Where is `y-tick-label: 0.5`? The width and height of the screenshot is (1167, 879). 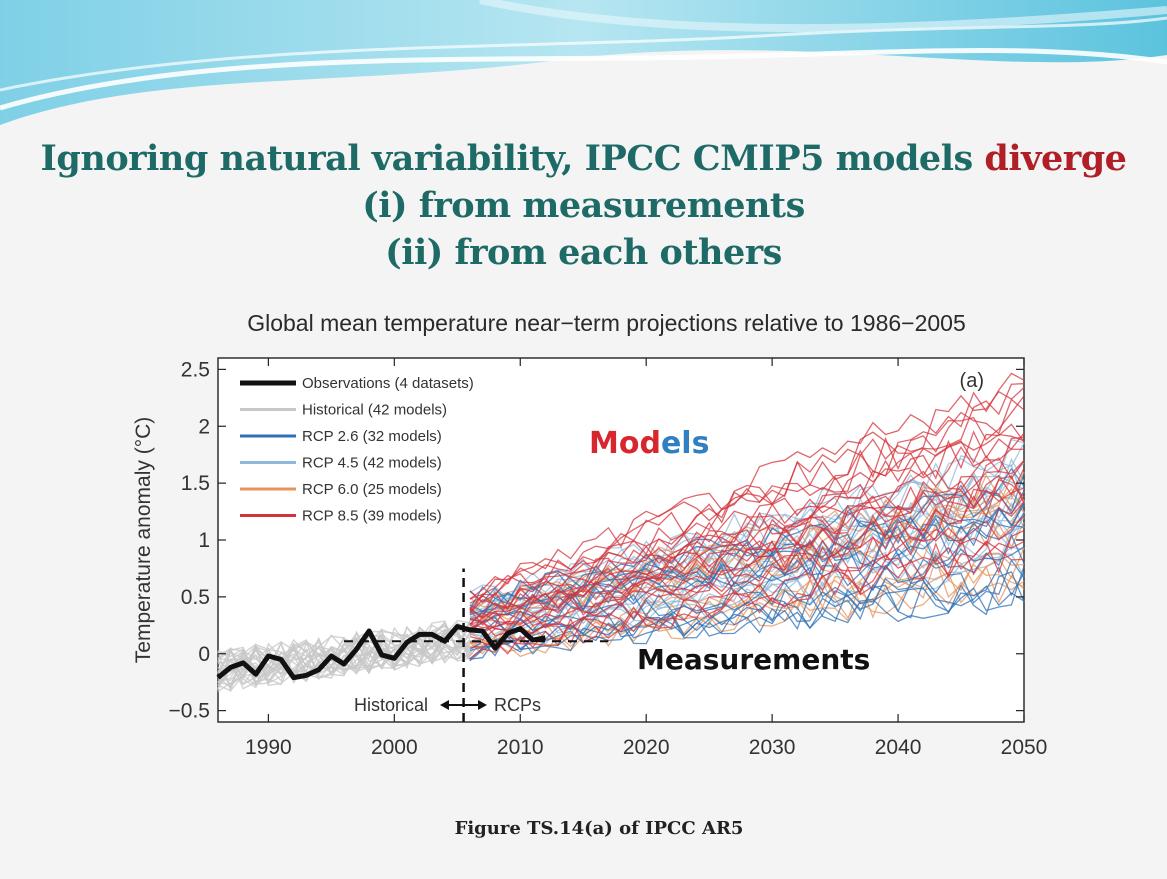 y-tick-label: 0.5 is located at coordinates (195, 597).